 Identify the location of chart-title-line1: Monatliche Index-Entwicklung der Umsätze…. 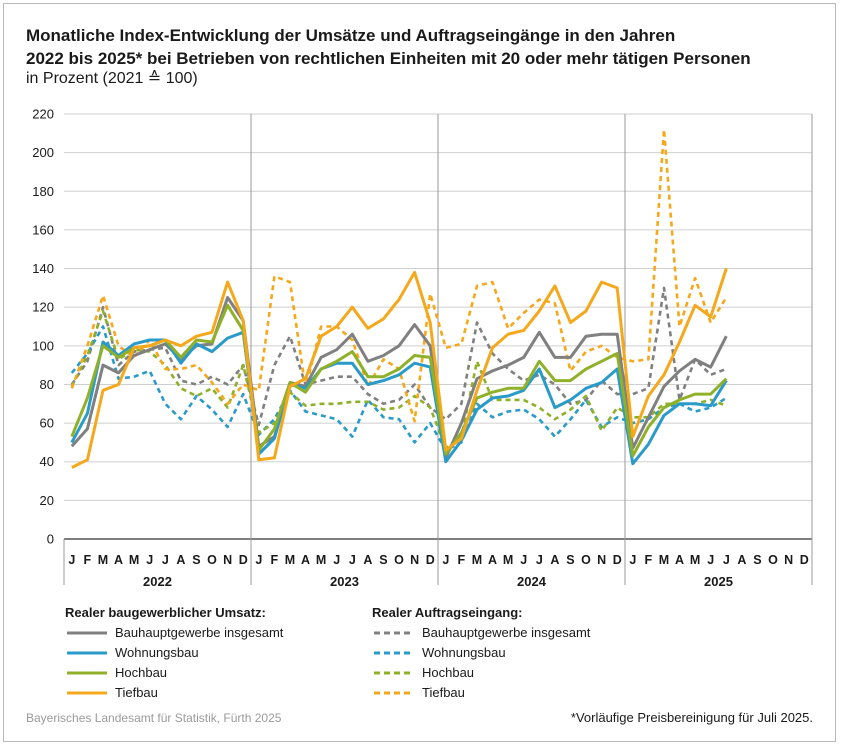
(351, 35).